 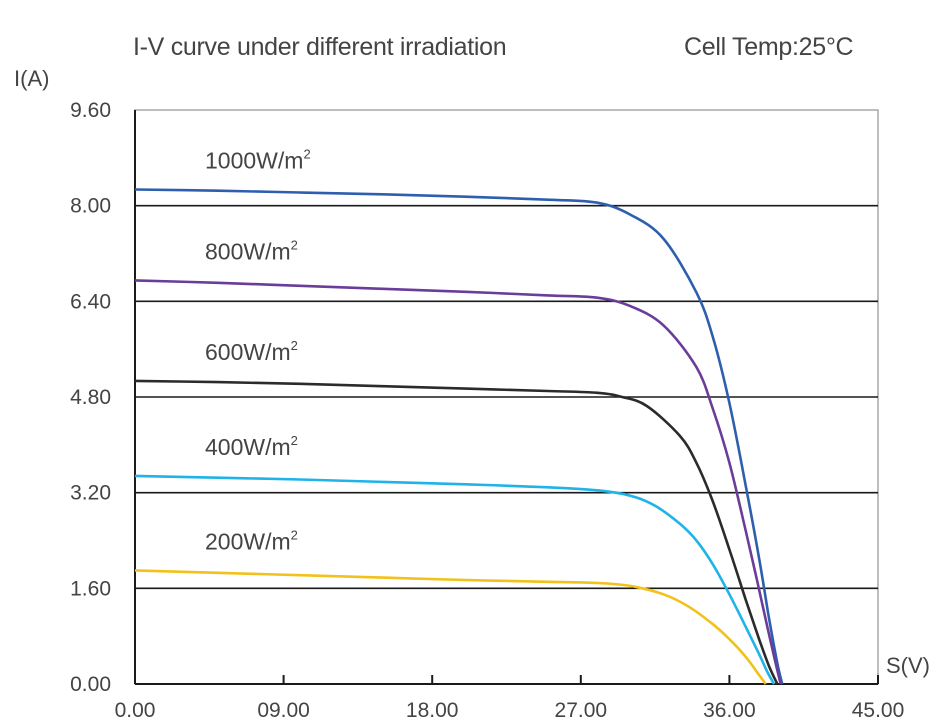 What do you see at coordinates (90, 206) in the screenshot?
I see `y-tick-label: 8.00` at bounding box center [90, 206].